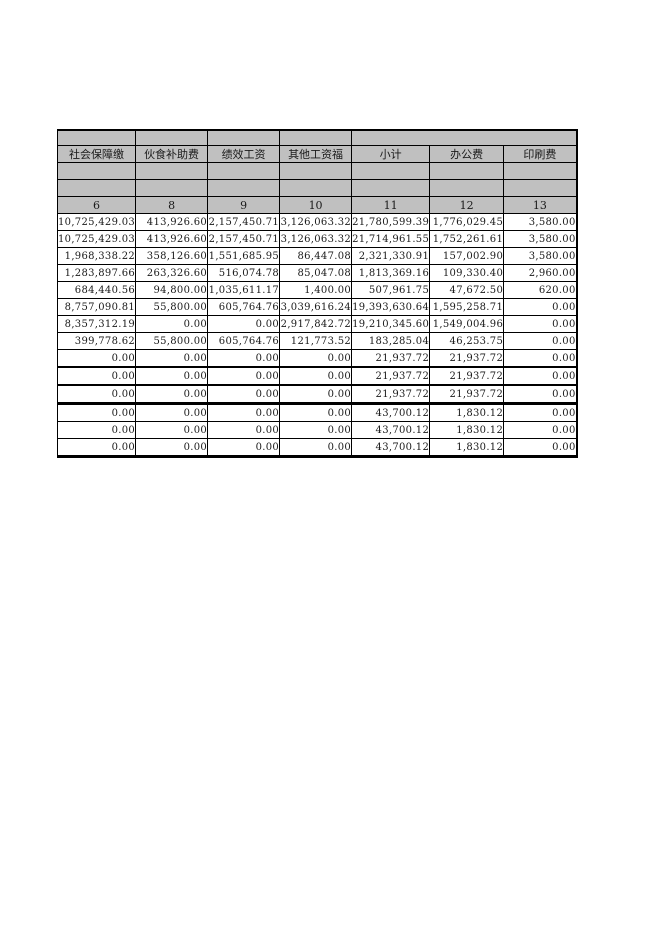  I want to click on table-cell: 1,968,338.22, so click(96, 256).